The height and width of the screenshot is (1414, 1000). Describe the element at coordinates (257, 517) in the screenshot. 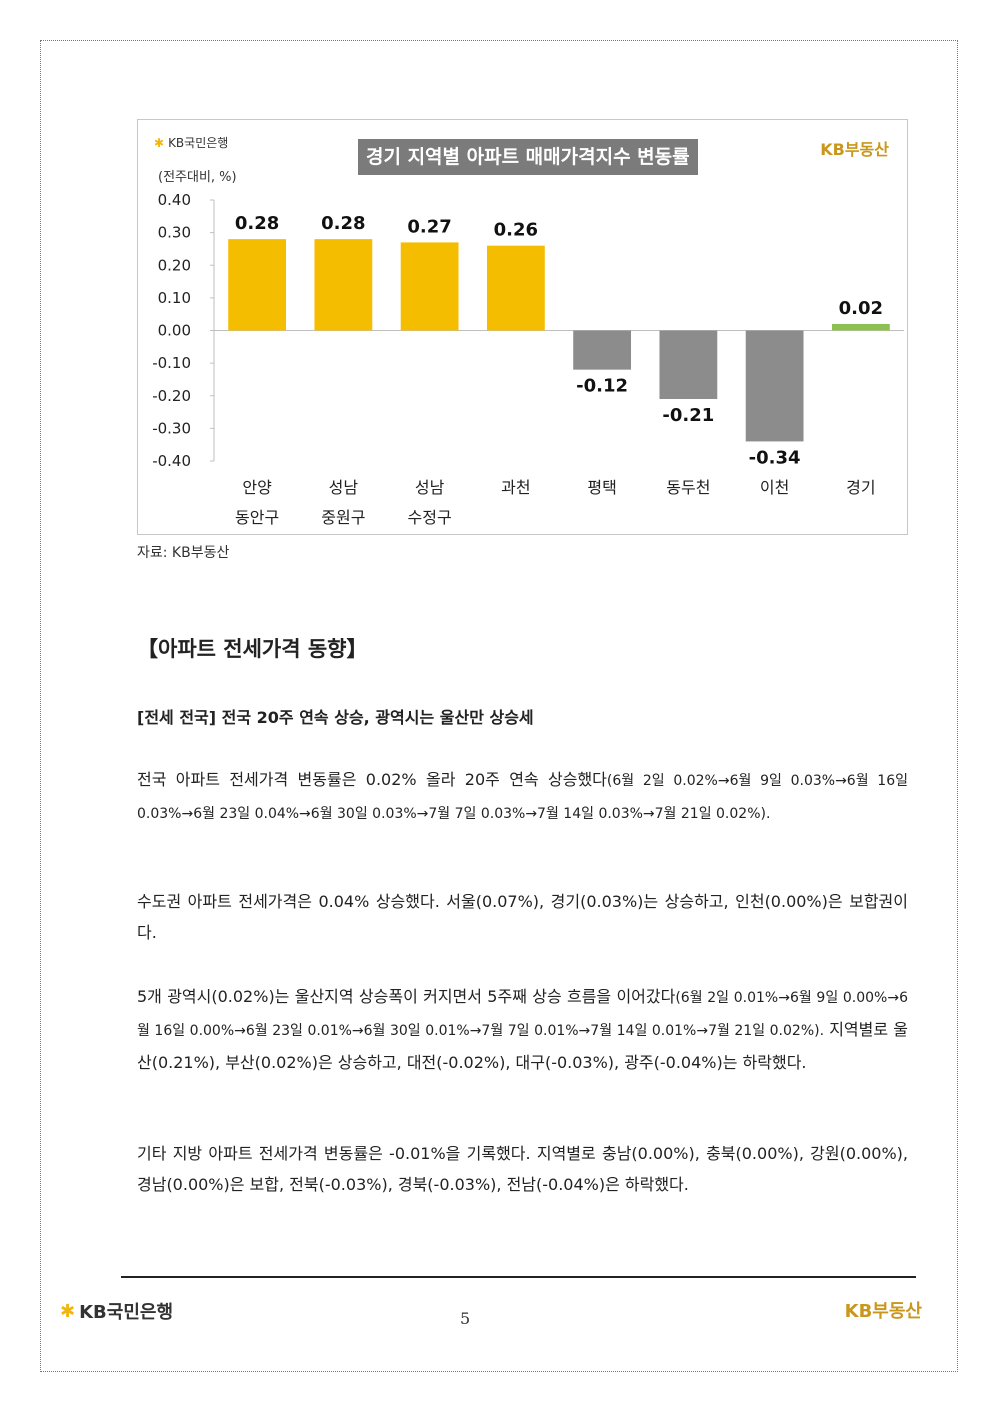

I see `x-tick-label: 동안구` at that location.